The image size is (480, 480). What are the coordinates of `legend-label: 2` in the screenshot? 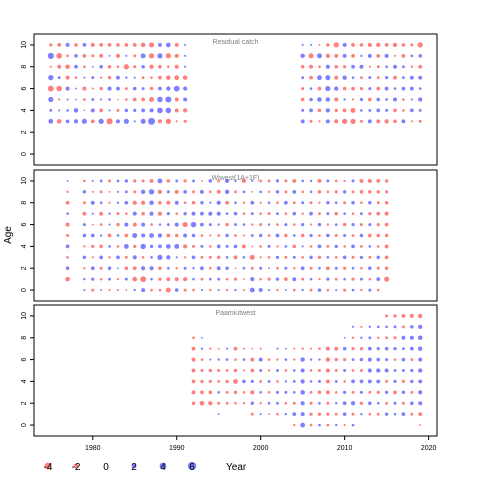 It's located at (134, 467).